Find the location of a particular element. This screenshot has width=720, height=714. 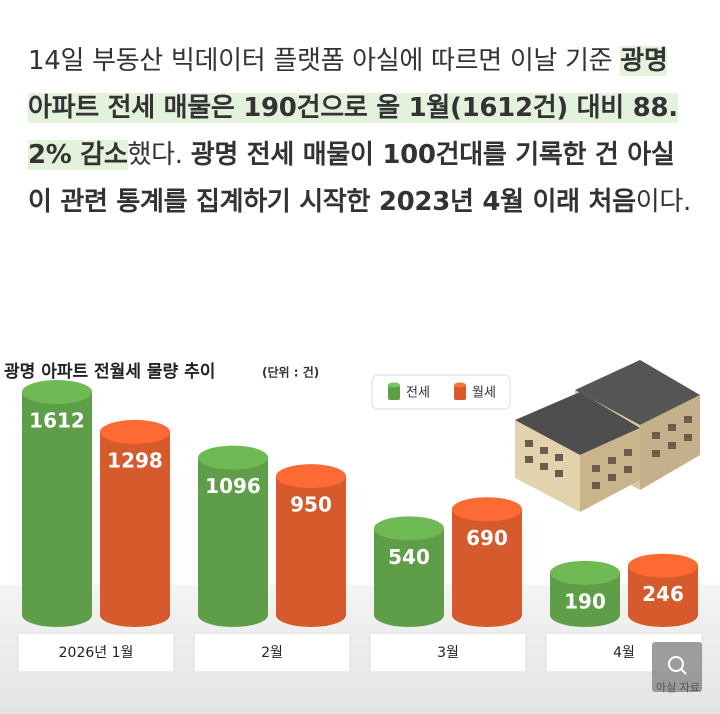

value-label: 540 is located at coordinates (409, 557).